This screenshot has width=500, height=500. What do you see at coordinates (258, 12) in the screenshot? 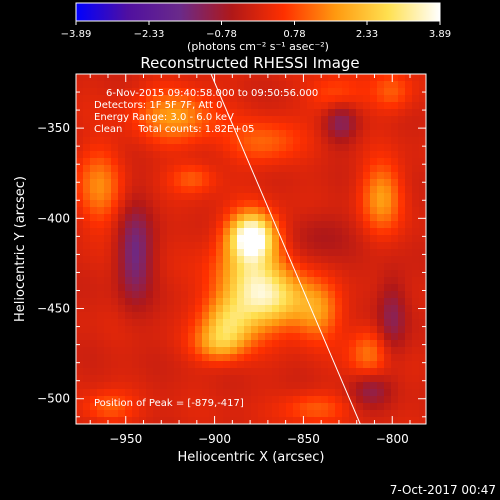
I see `colorbar` at bounding box center [258, 12].